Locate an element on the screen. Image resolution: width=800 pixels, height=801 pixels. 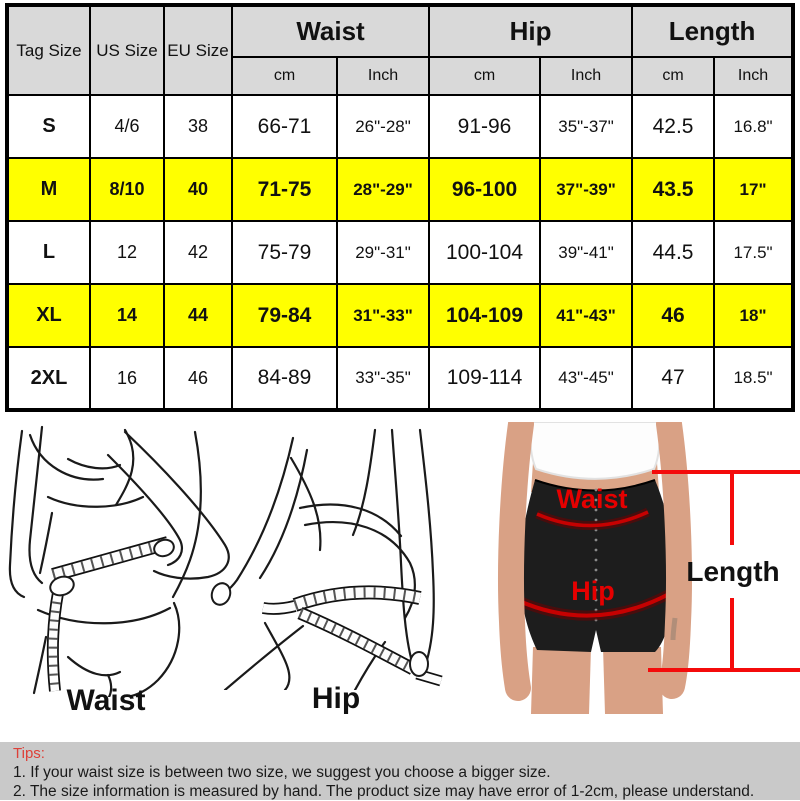
cell-len-cm: 42.5 is located at coordinates (673, 126).